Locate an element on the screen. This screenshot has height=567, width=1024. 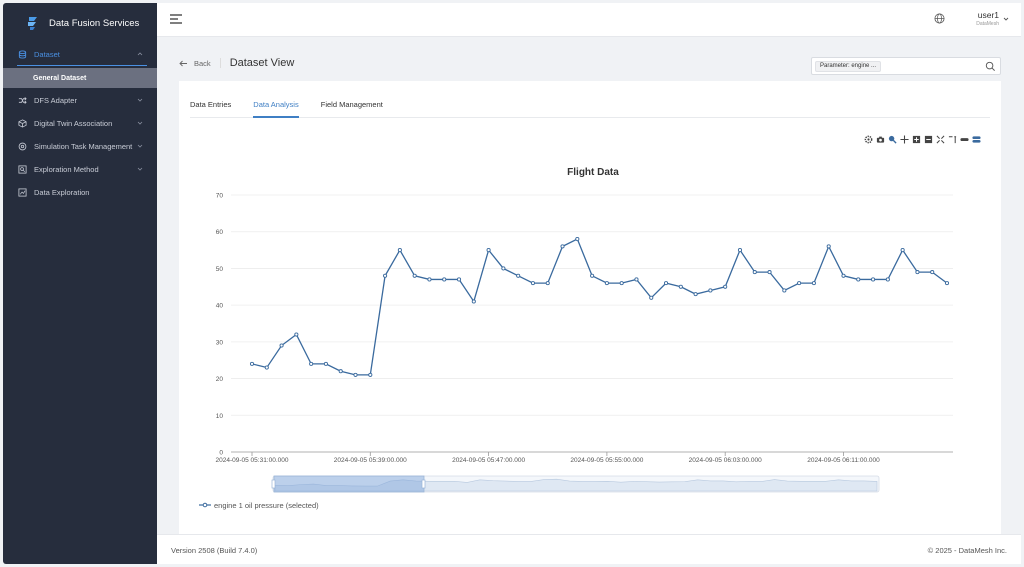
page-header: Back Dataset View is located at coordinates (236, 63).